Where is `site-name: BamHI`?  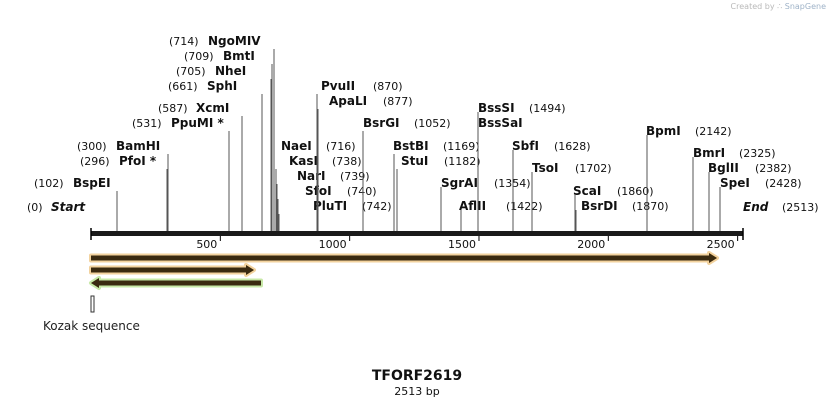
site-name: BamHI is located at coordinates (138, 146).